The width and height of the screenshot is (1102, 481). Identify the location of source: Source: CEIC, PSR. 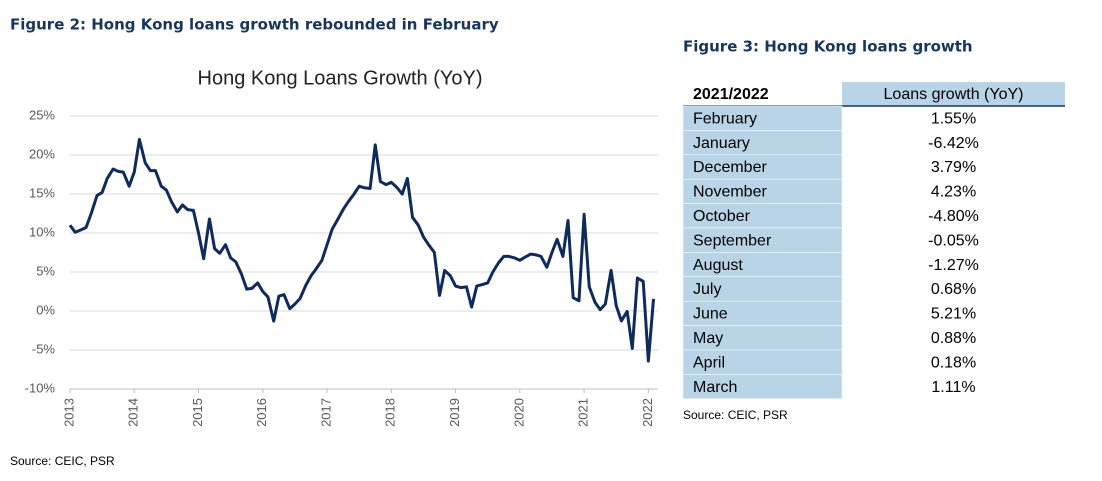
(62, 461).